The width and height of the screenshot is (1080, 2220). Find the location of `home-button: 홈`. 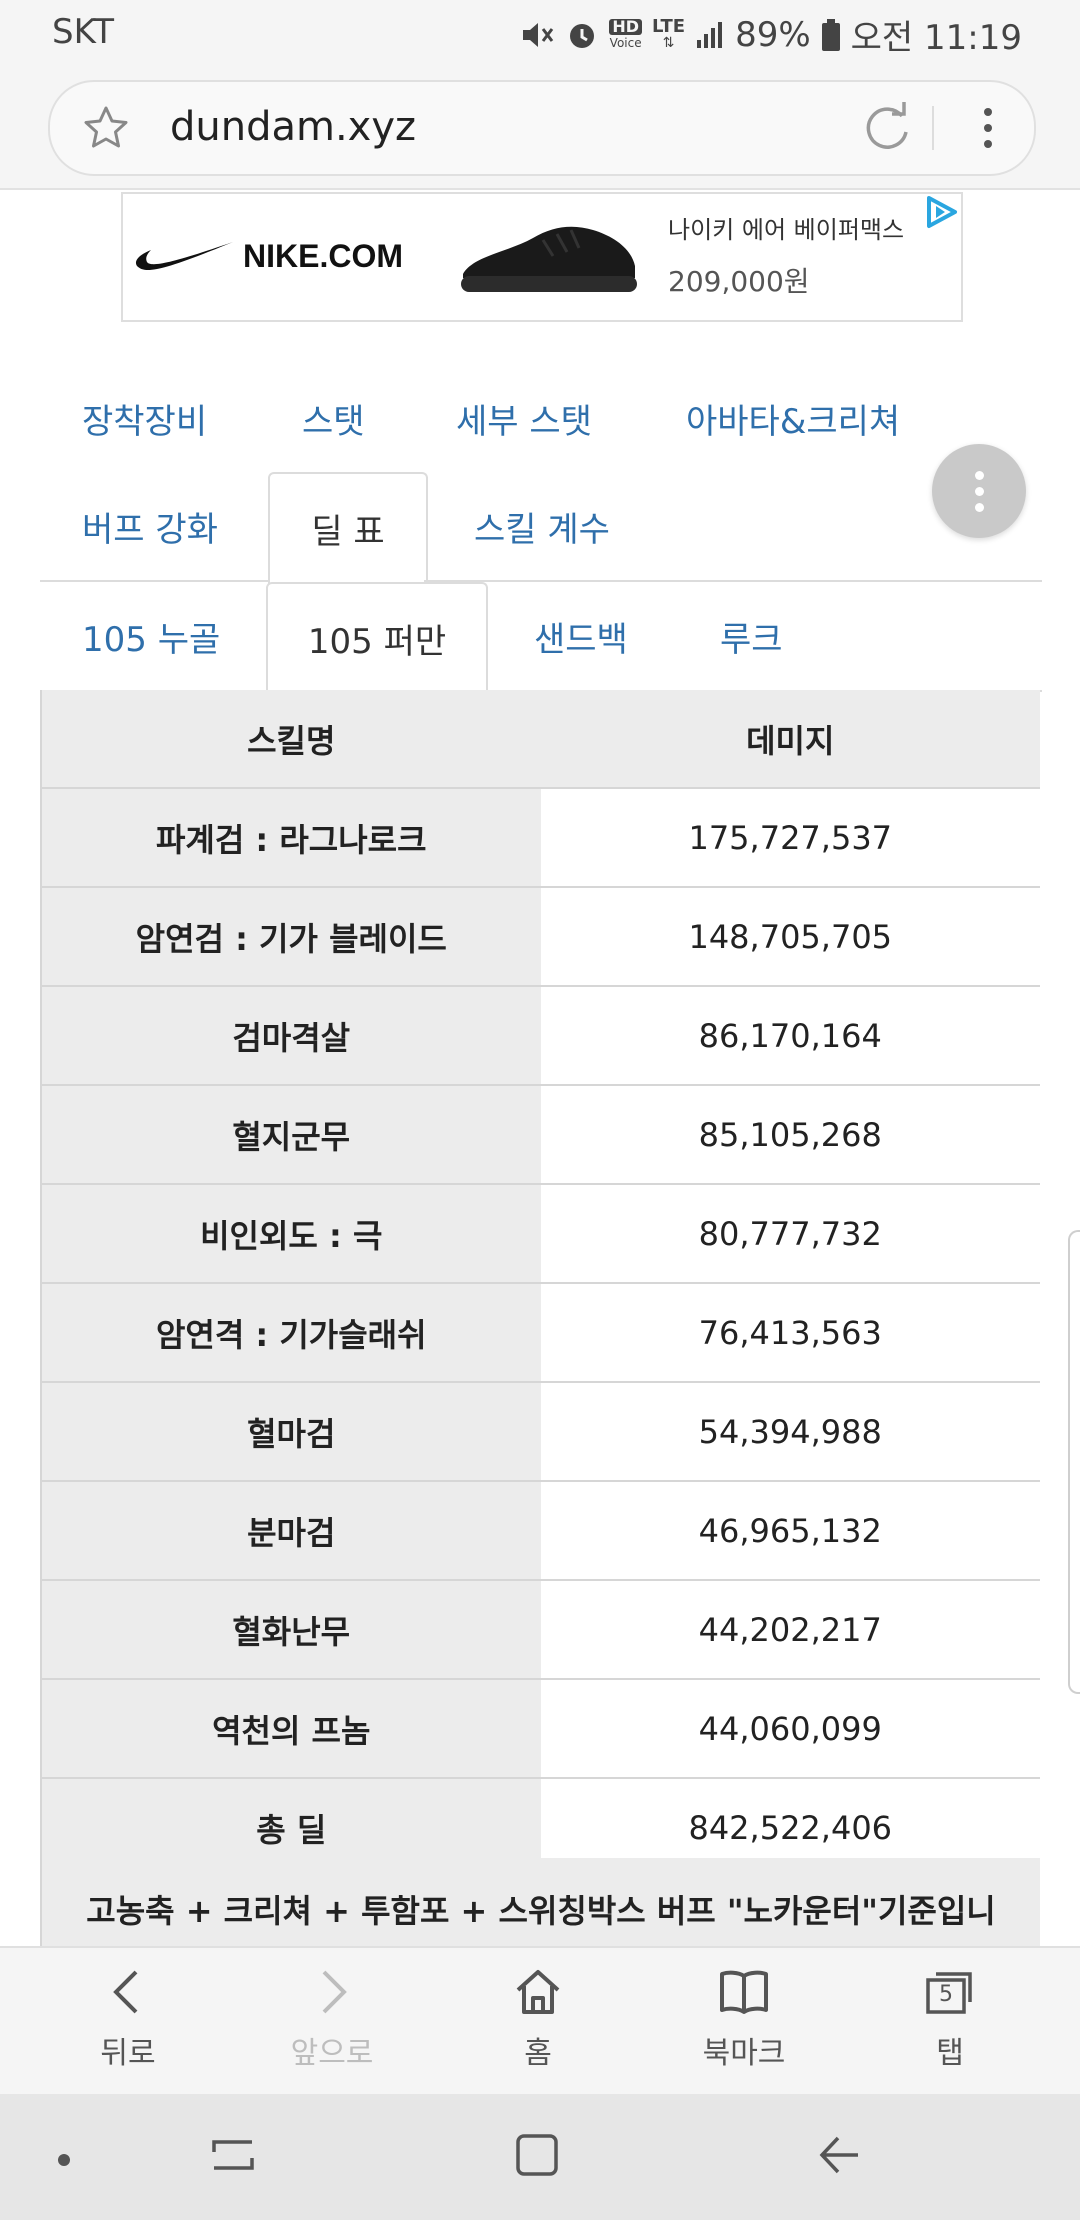

home-button: 홈 is located at coordinates (538, 2018).